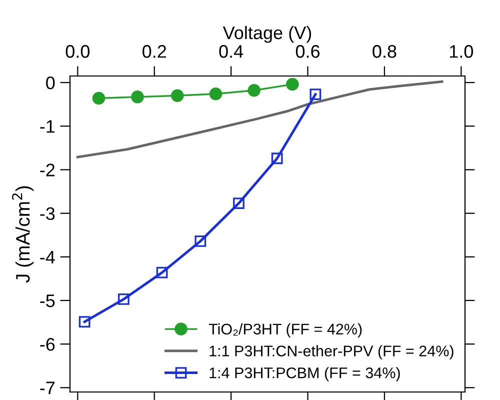 This screenshot has height=400, width=500. I want to click on x-axis-title: Voltage (V), so click(267, 34).